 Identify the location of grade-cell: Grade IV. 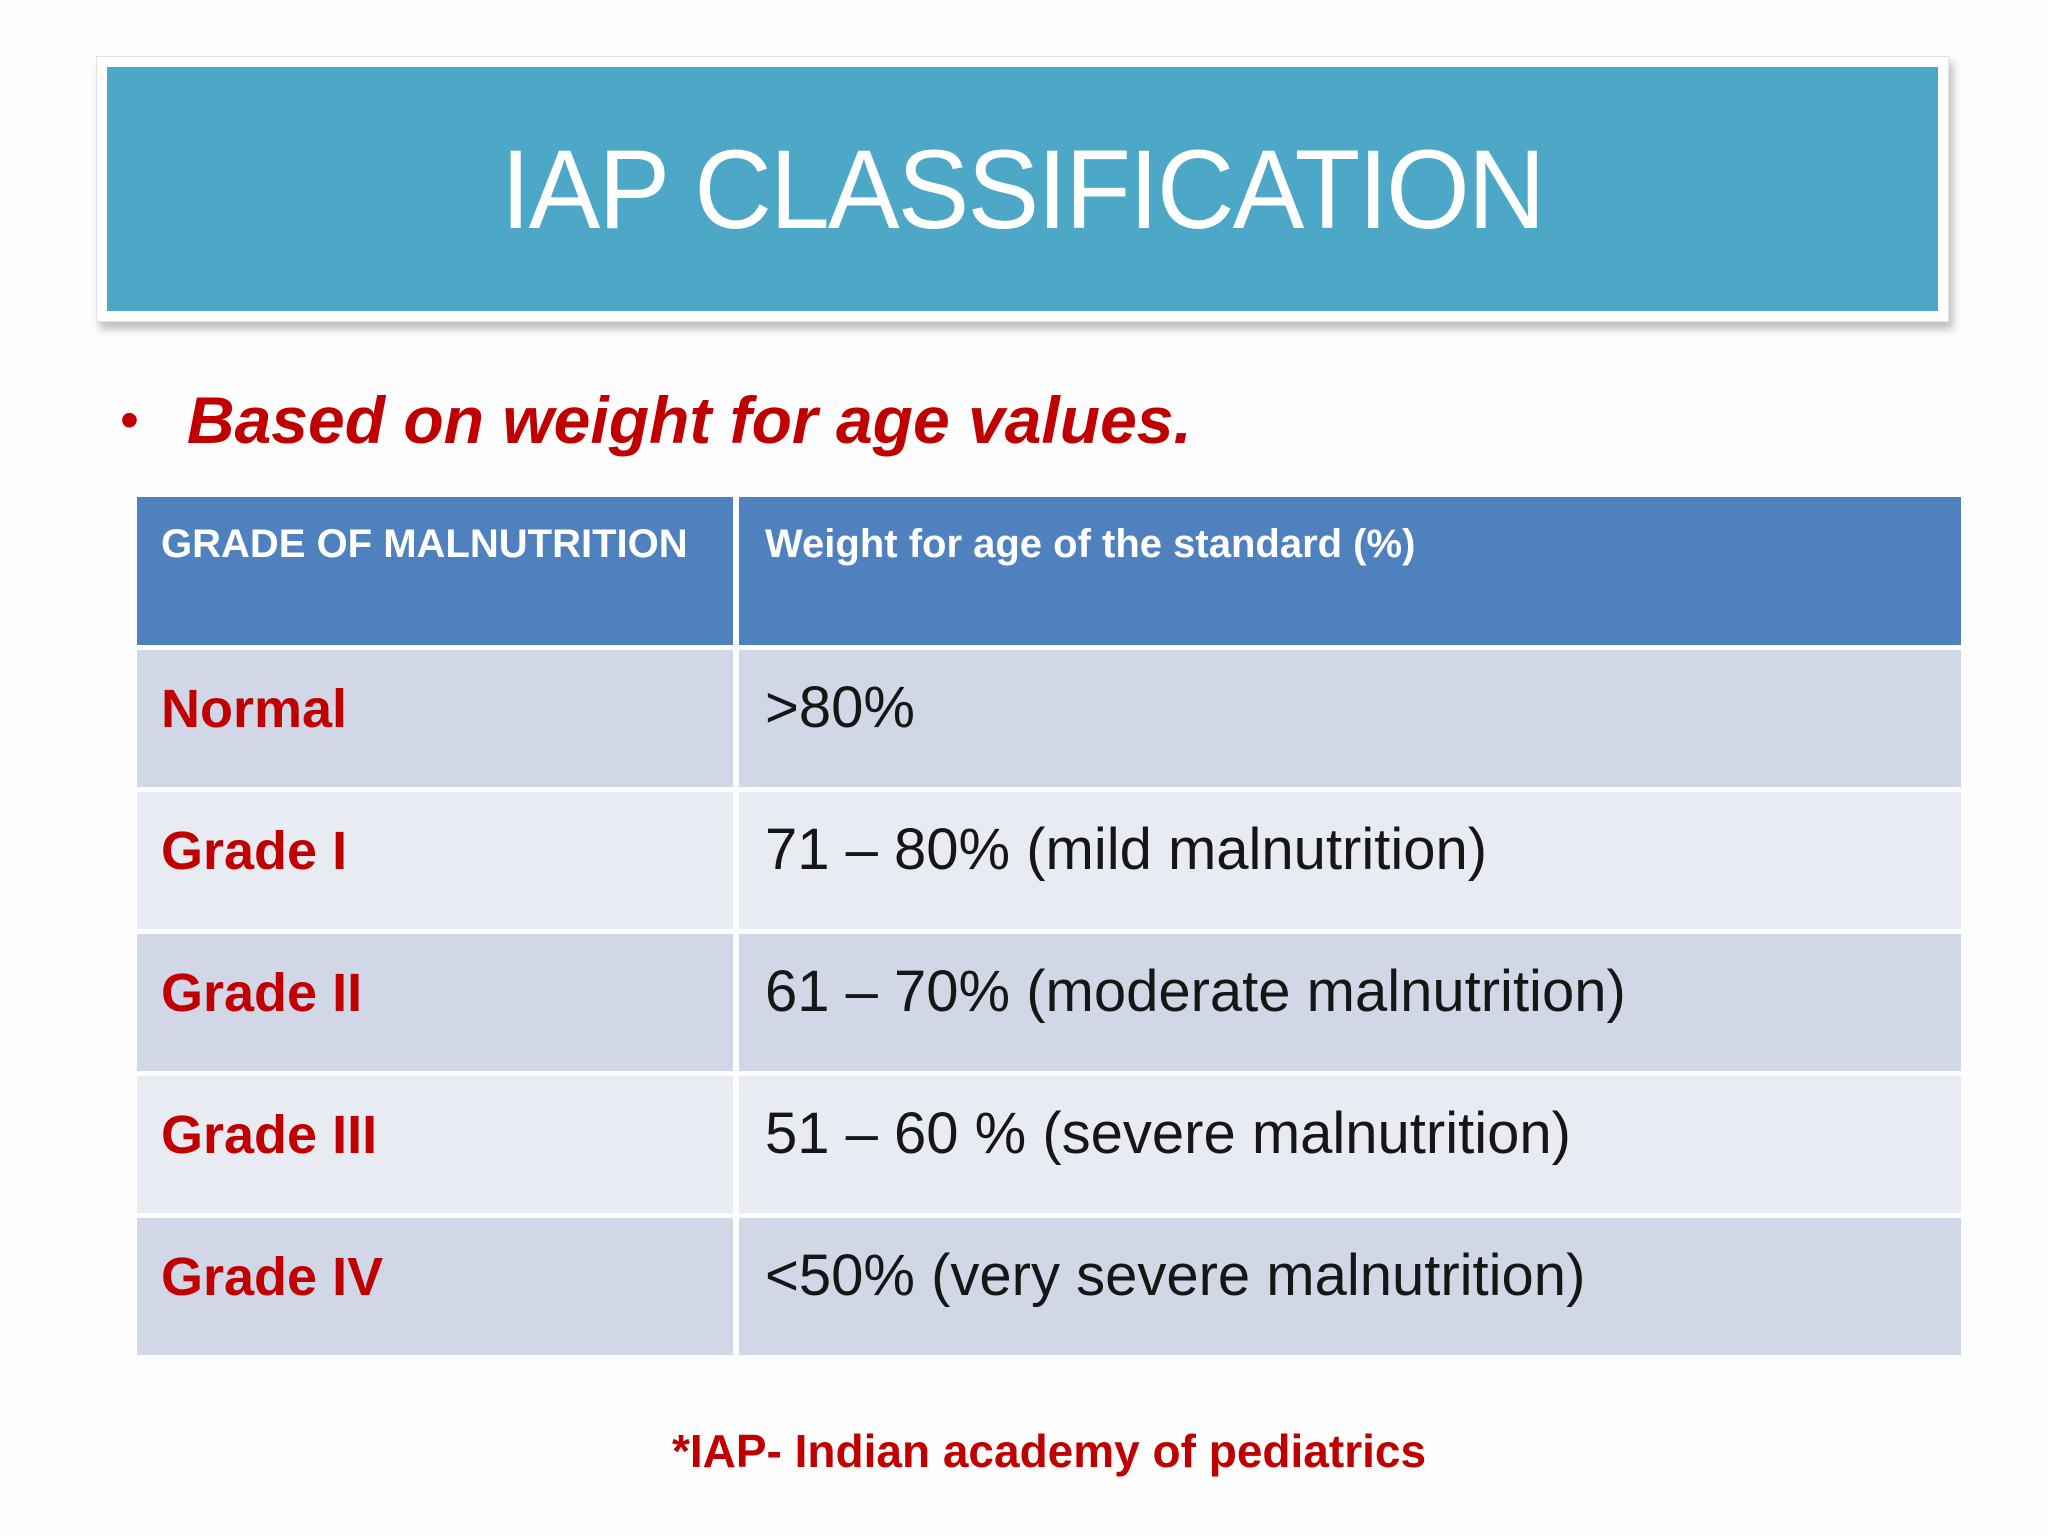
(435, 1286).